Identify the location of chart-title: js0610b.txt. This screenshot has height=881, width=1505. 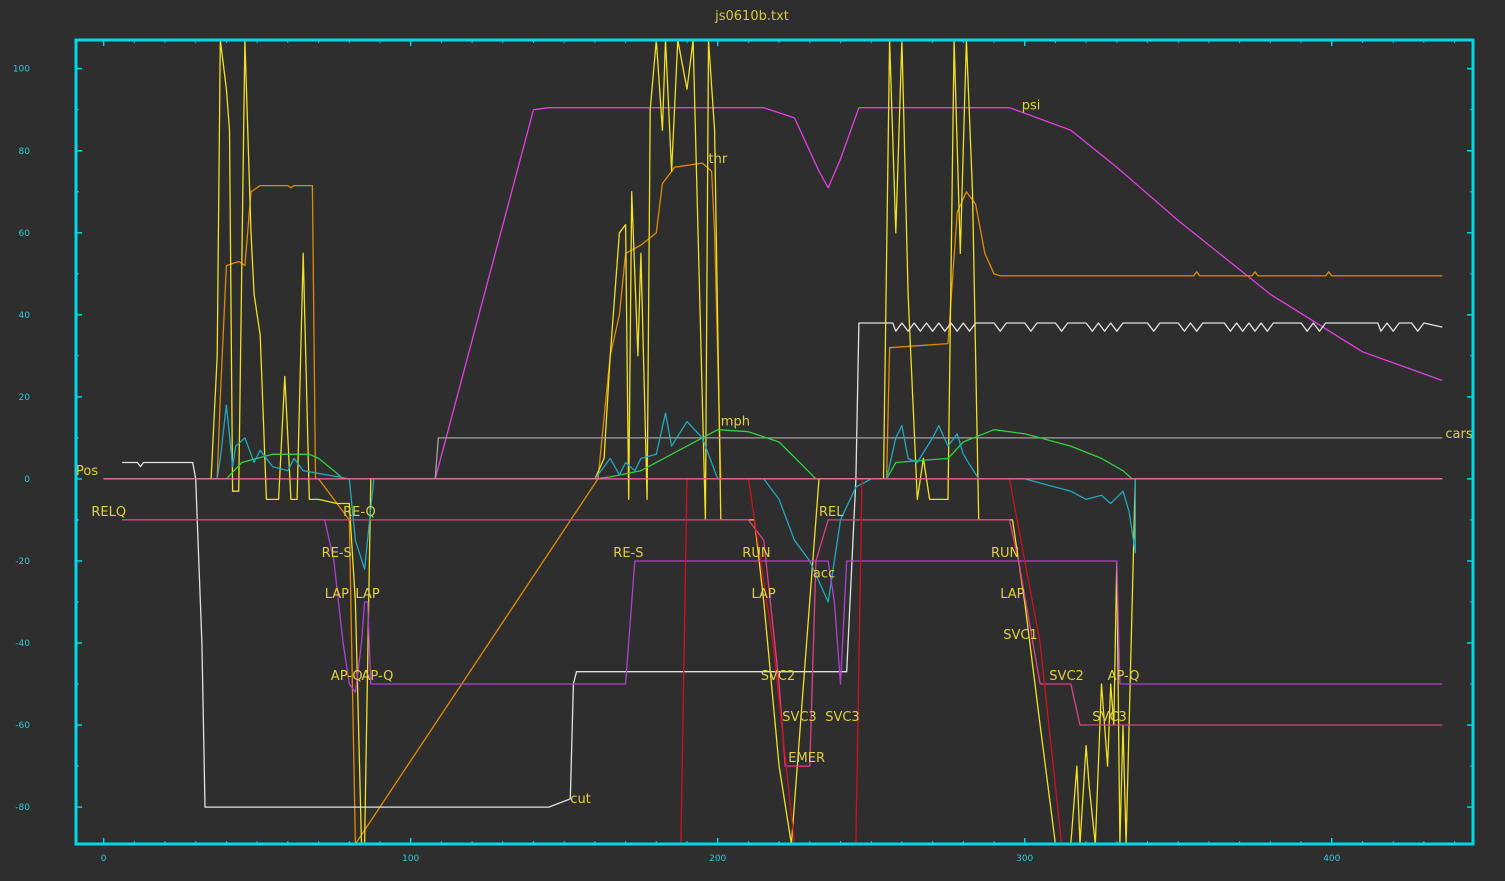
(751, 16).